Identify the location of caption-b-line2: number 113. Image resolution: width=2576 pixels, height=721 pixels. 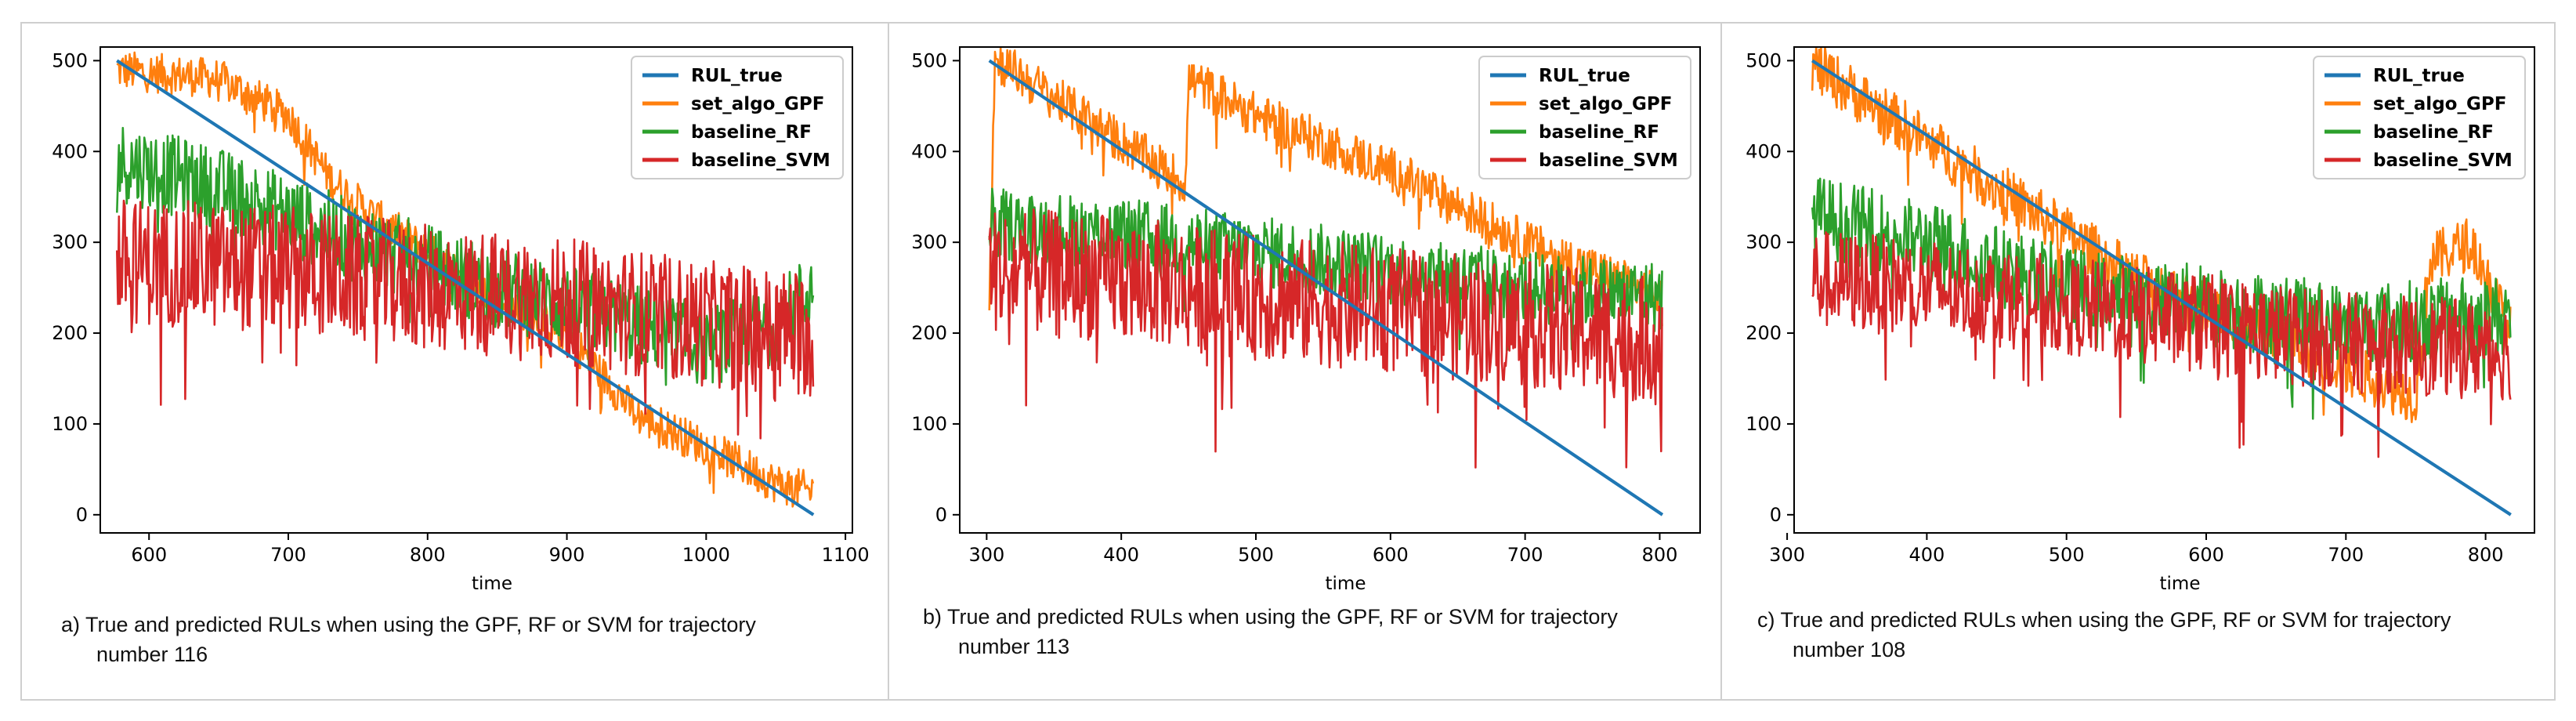
(1014, 646).